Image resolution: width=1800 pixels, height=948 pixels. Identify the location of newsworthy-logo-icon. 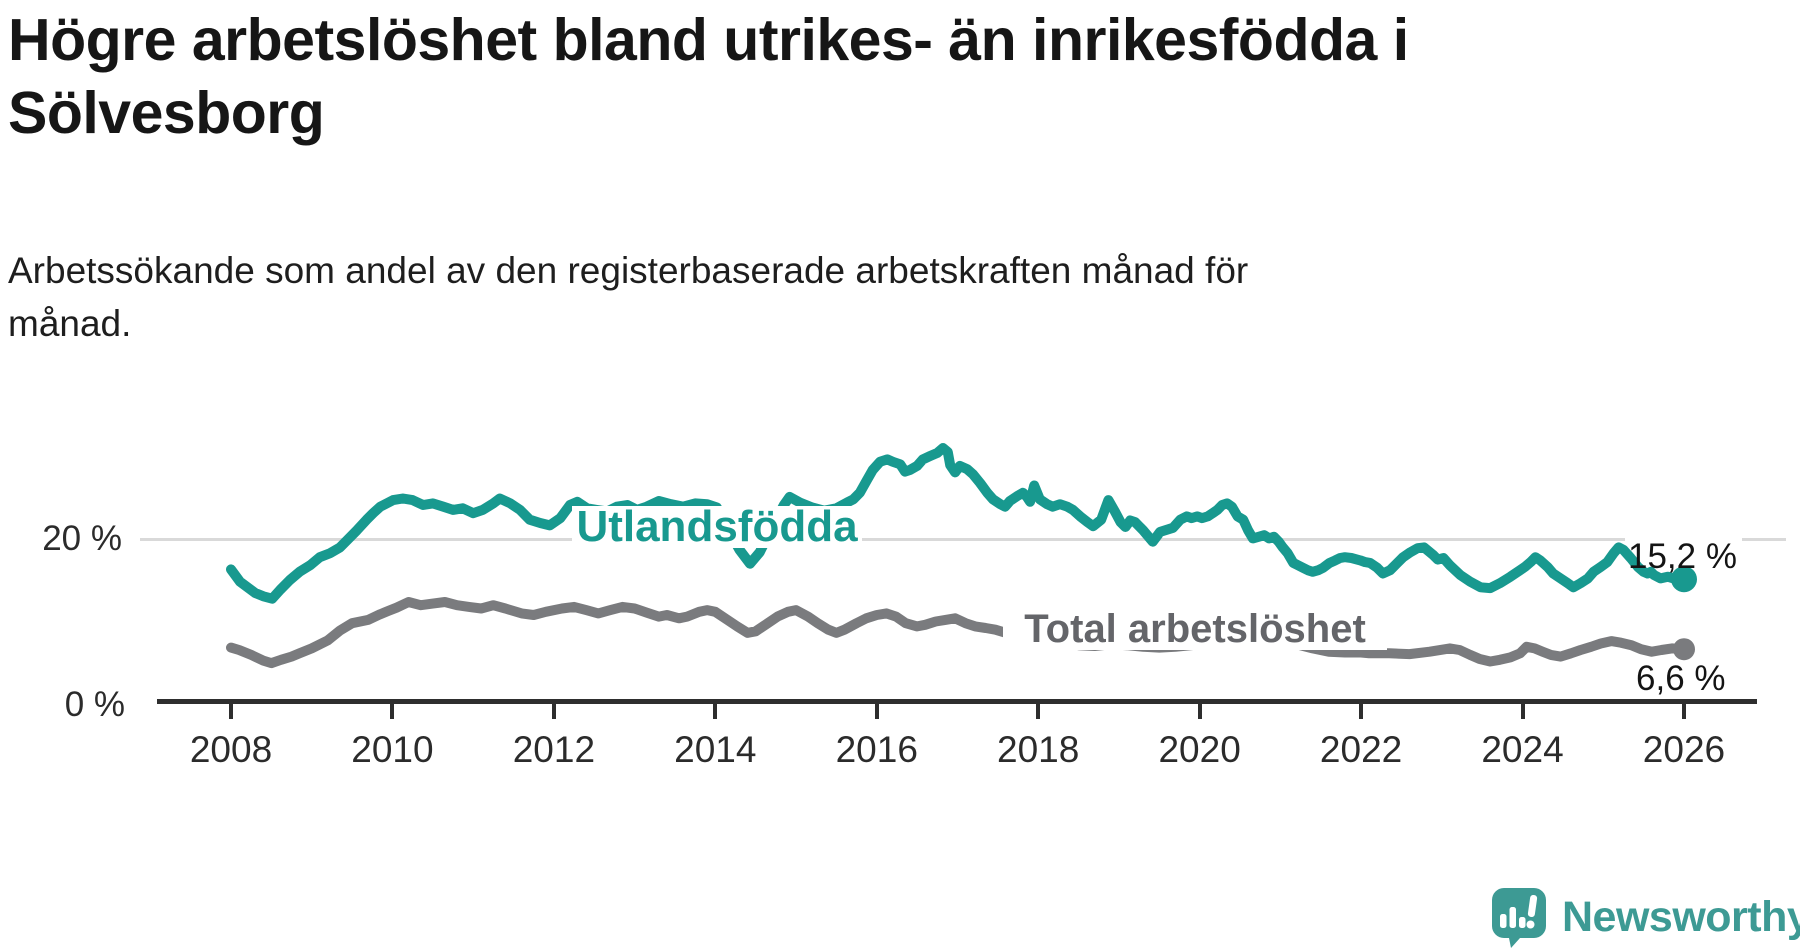
(1519, 918).